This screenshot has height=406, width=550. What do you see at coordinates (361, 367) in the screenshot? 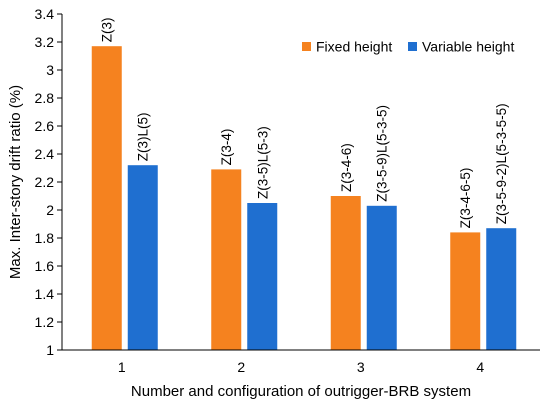
I see `x-tick-label: 3` at bounding box center [361, 367].